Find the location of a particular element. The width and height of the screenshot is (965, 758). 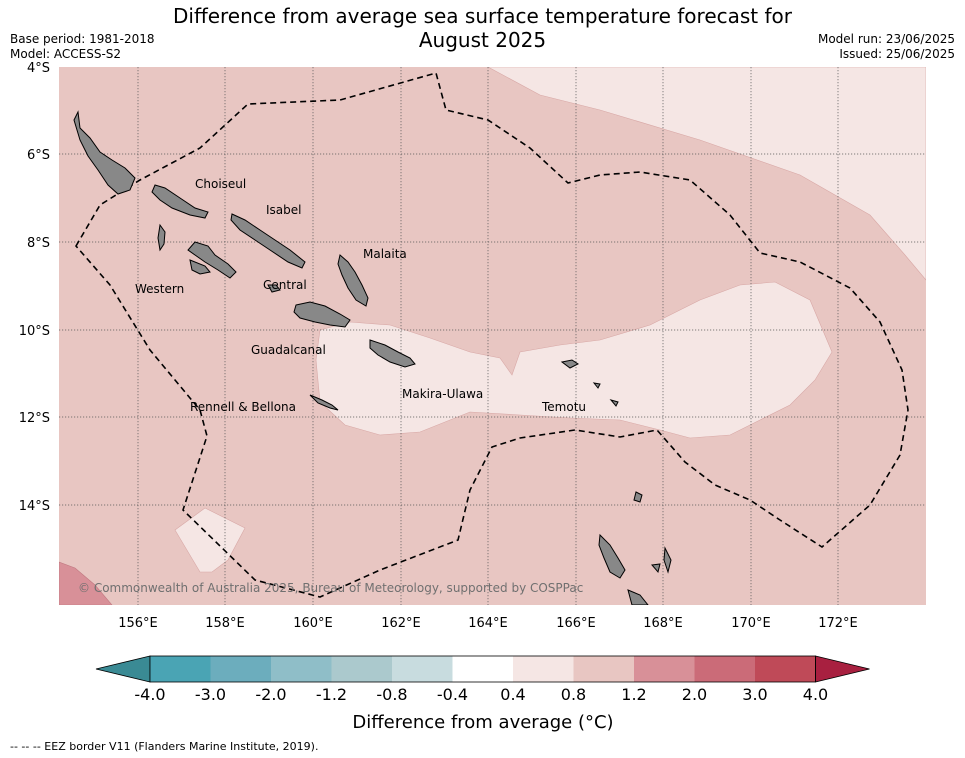

island-torres is located at coordinates (638, 497).